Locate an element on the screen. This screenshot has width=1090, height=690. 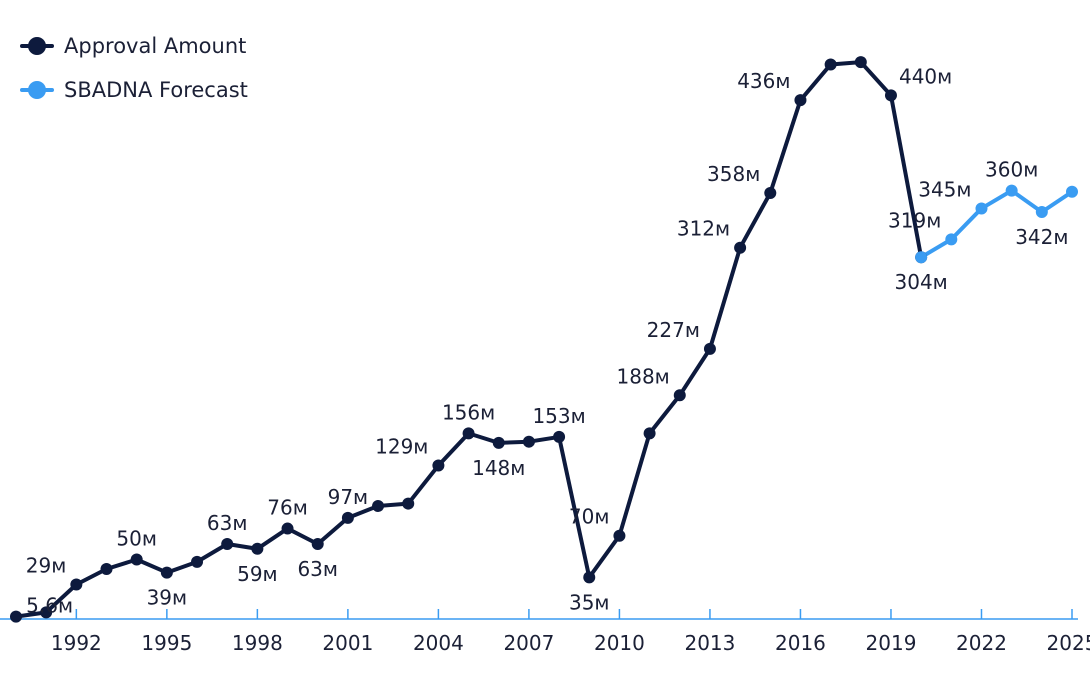
legend-dot-sbadna-forecast is located at coordinates (37, 90).